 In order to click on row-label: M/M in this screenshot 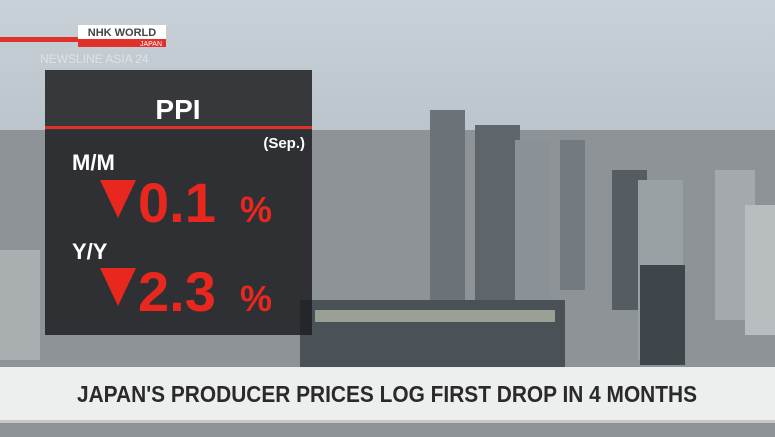, I will do `click(93, 162)`.